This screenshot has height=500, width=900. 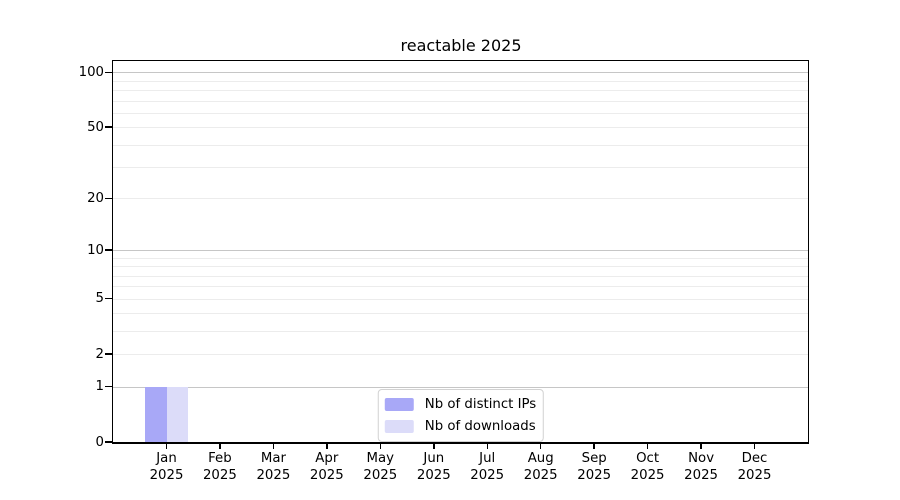 I want to click on legend-entry: Nb of distinct IPs, so click(x=460, y=404).